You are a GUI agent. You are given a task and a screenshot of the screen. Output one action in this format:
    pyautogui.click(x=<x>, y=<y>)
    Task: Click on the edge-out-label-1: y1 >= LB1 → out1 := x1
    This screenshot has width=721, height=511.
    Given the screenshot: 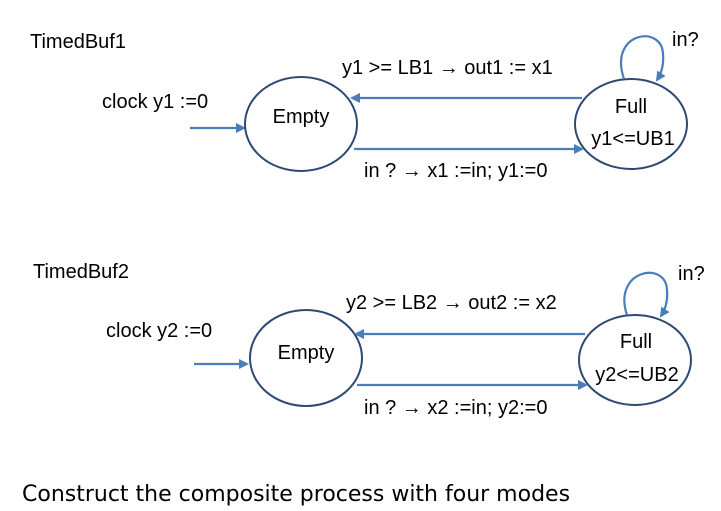 What is the action you would take?
    pyautogui.click(x=447, y=68)
    